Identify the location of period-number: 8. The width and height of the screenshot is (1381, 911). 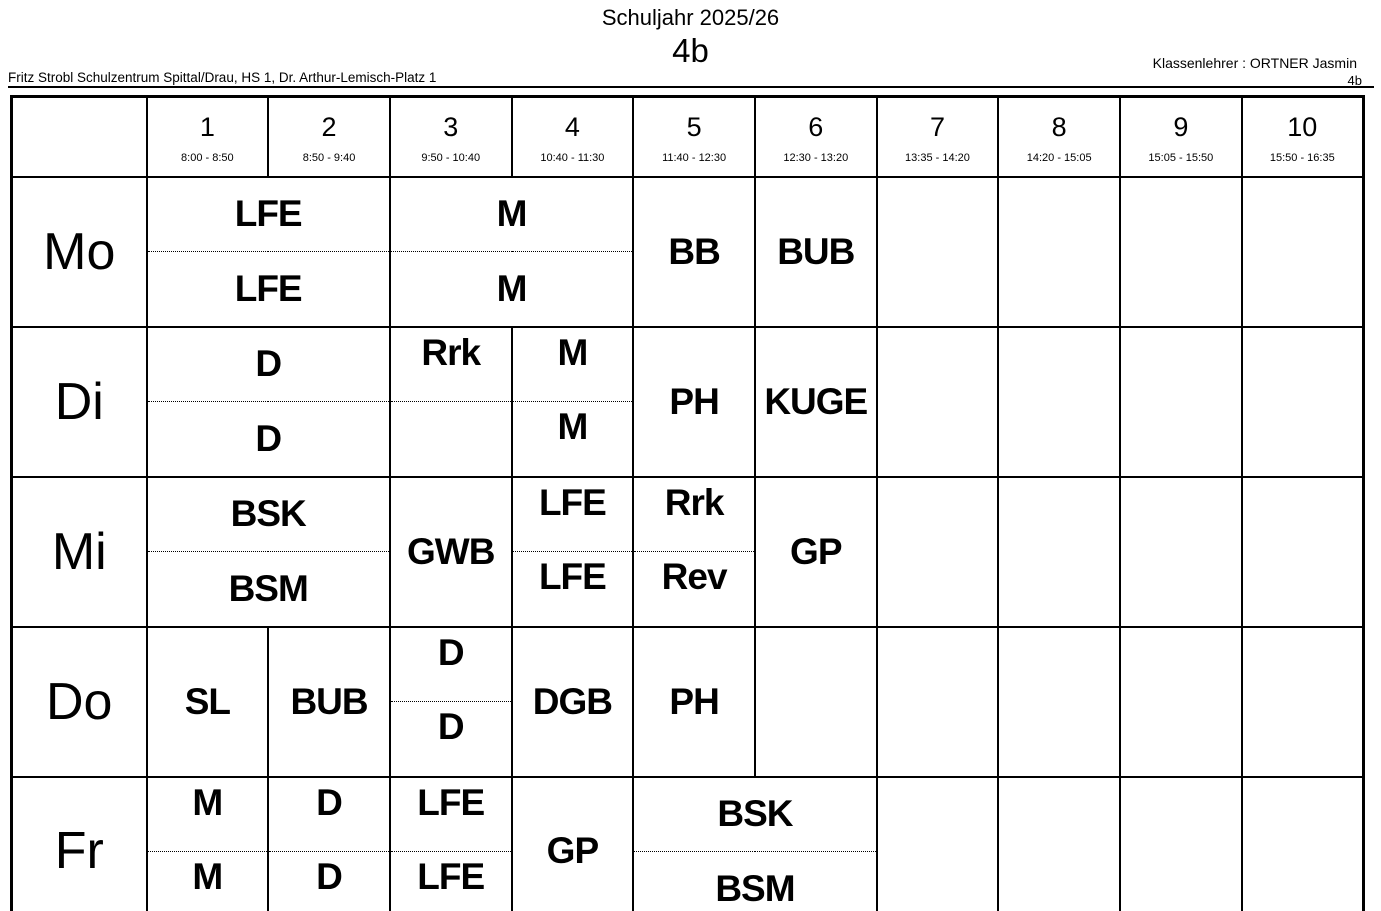
(1059, 126).